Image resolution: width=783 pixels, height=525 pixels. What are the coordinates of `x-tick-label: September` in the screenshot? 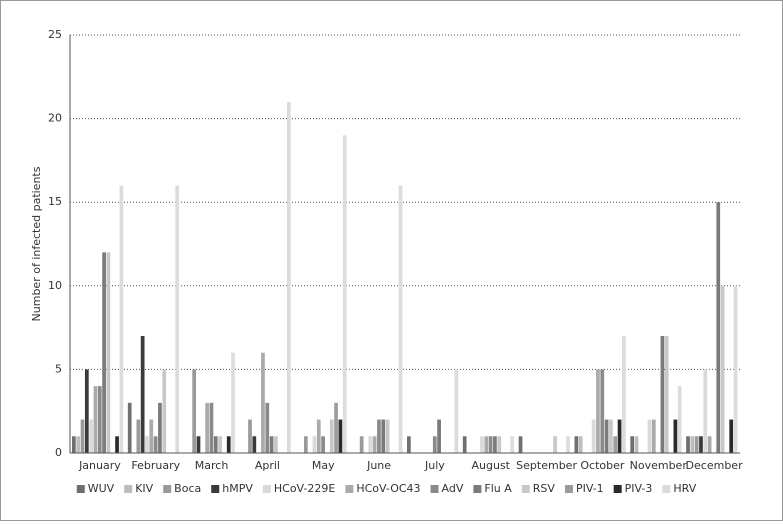 It's located at (546, 465).